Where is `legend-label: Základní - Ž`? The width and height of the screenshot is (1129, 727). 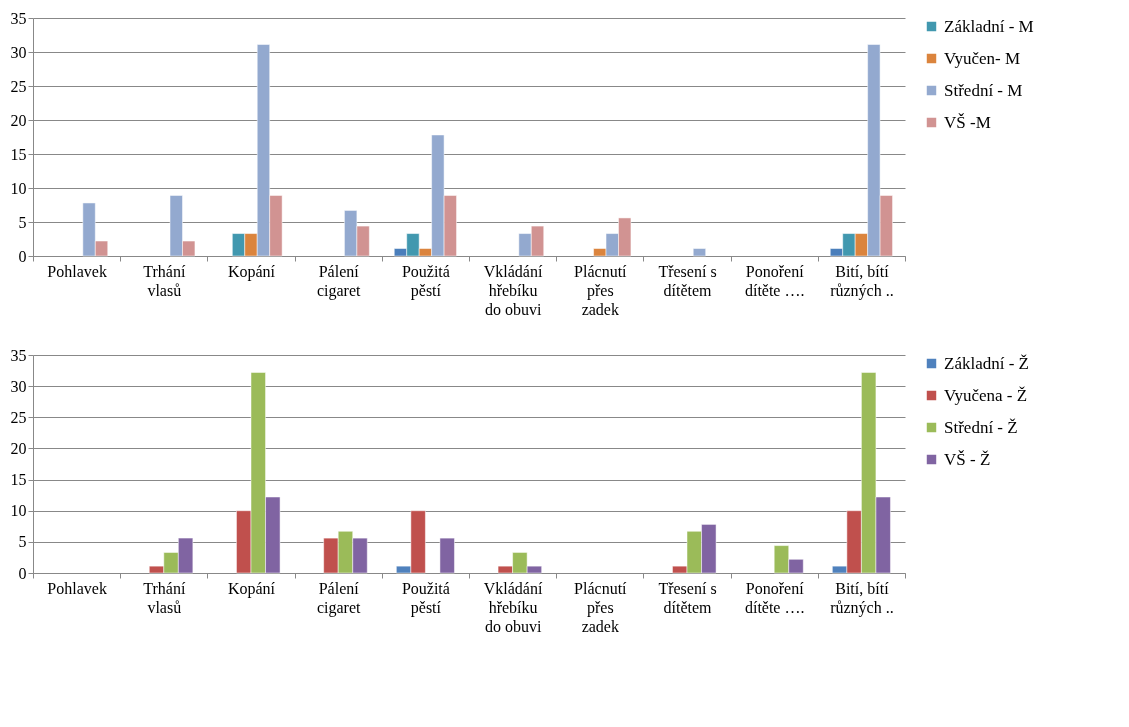
legend-label: Základní - Ž is located at coordinates (986, 363).